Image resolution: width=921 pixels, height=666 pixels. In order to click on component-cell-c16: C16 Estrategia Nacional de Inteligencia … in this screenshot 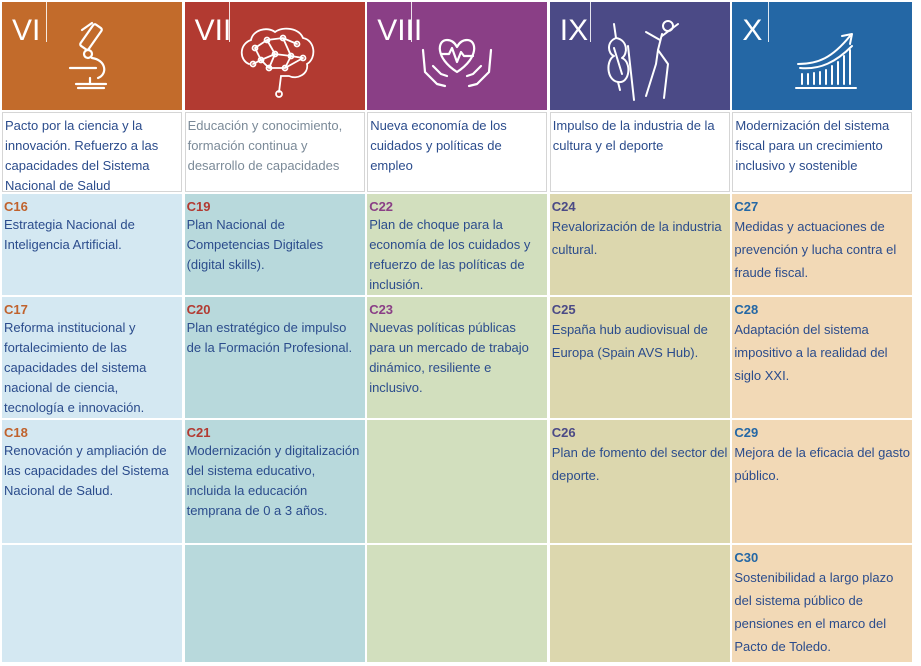, I will do `click(92, 244)`.